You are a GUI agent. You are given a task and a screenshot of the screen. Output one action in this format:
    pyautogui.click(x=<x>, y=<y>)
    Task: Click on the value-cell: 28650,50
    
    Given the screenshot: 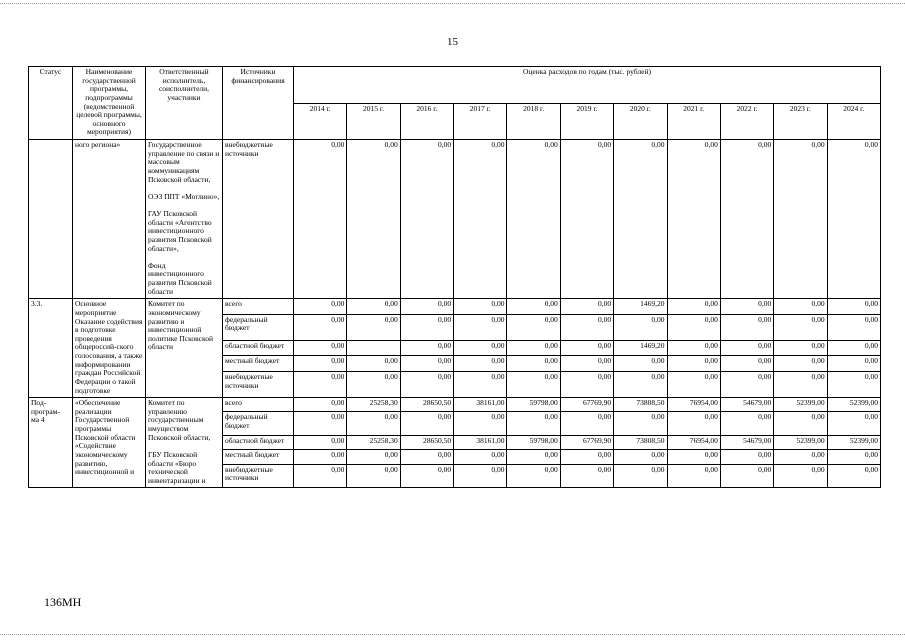 What is the action you would take?
    pyautogui.click(x=427, y=405)
    